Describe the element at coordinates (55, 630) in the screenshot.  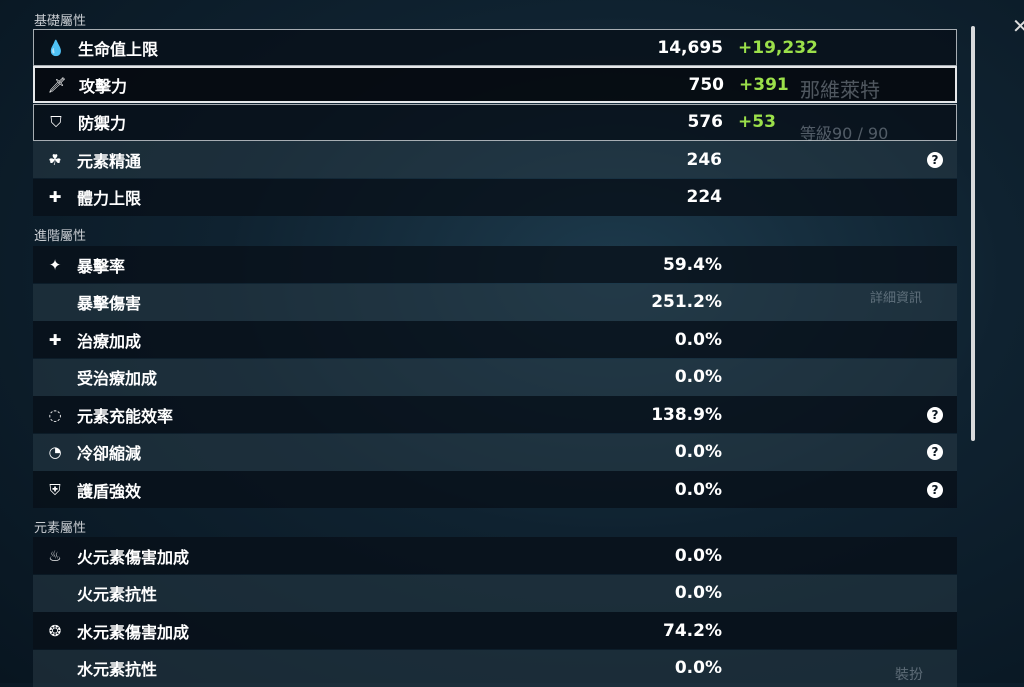
I see `hydro-icon: ❂` at that location.